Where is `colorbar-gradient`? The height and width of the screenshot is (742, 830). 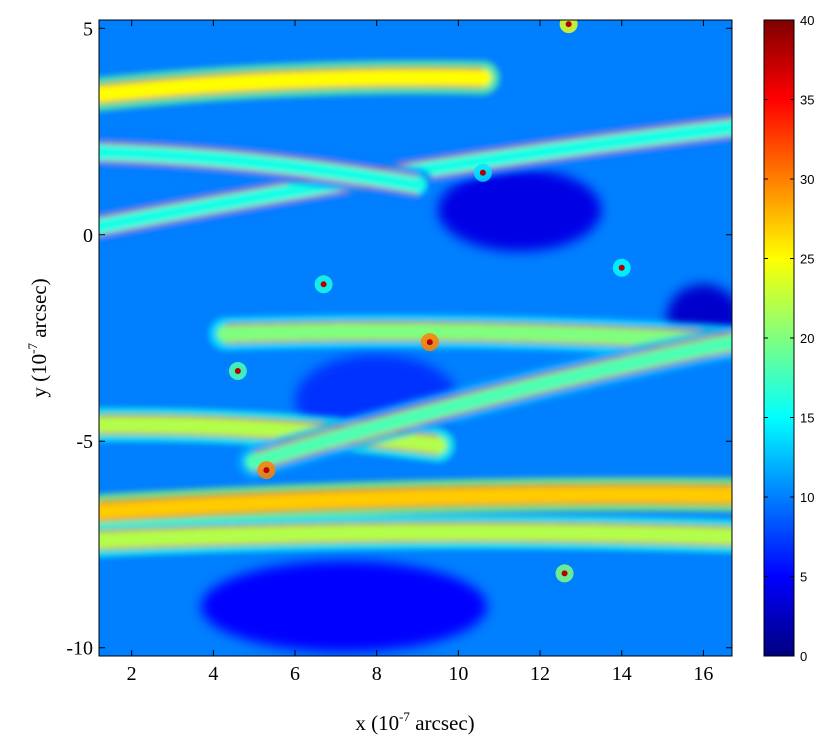 colorbar-gradient is located at coordinates (779, 338).